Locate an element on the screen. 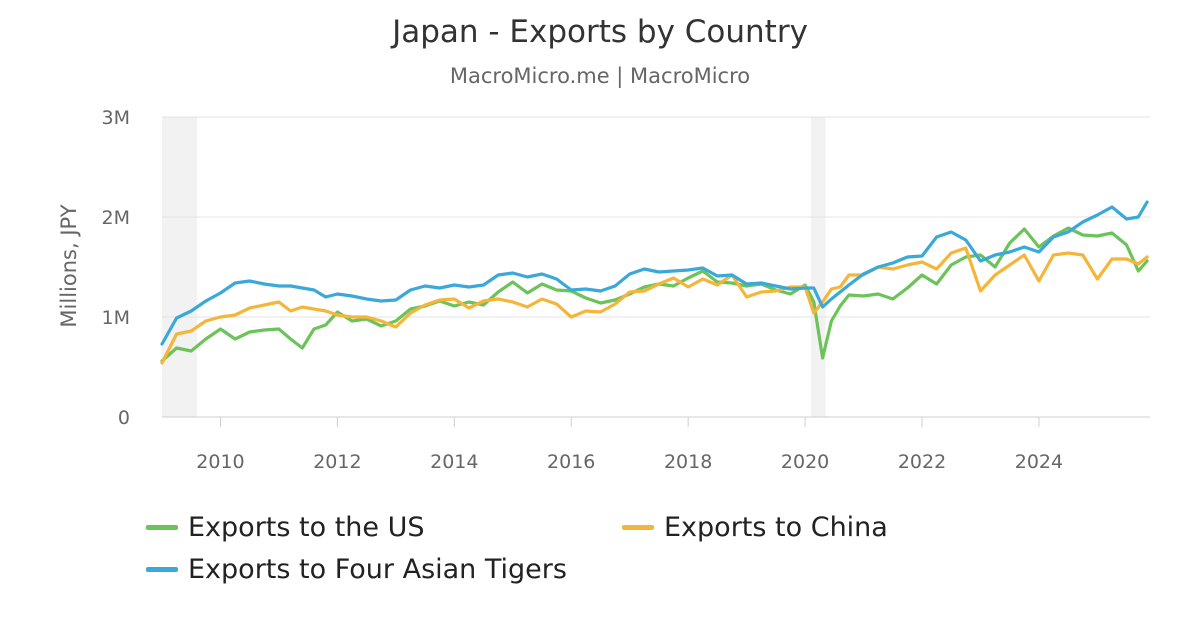 The image size is (1200, 630). x-tick-label: 2020 is located at coordinates (805, 462).